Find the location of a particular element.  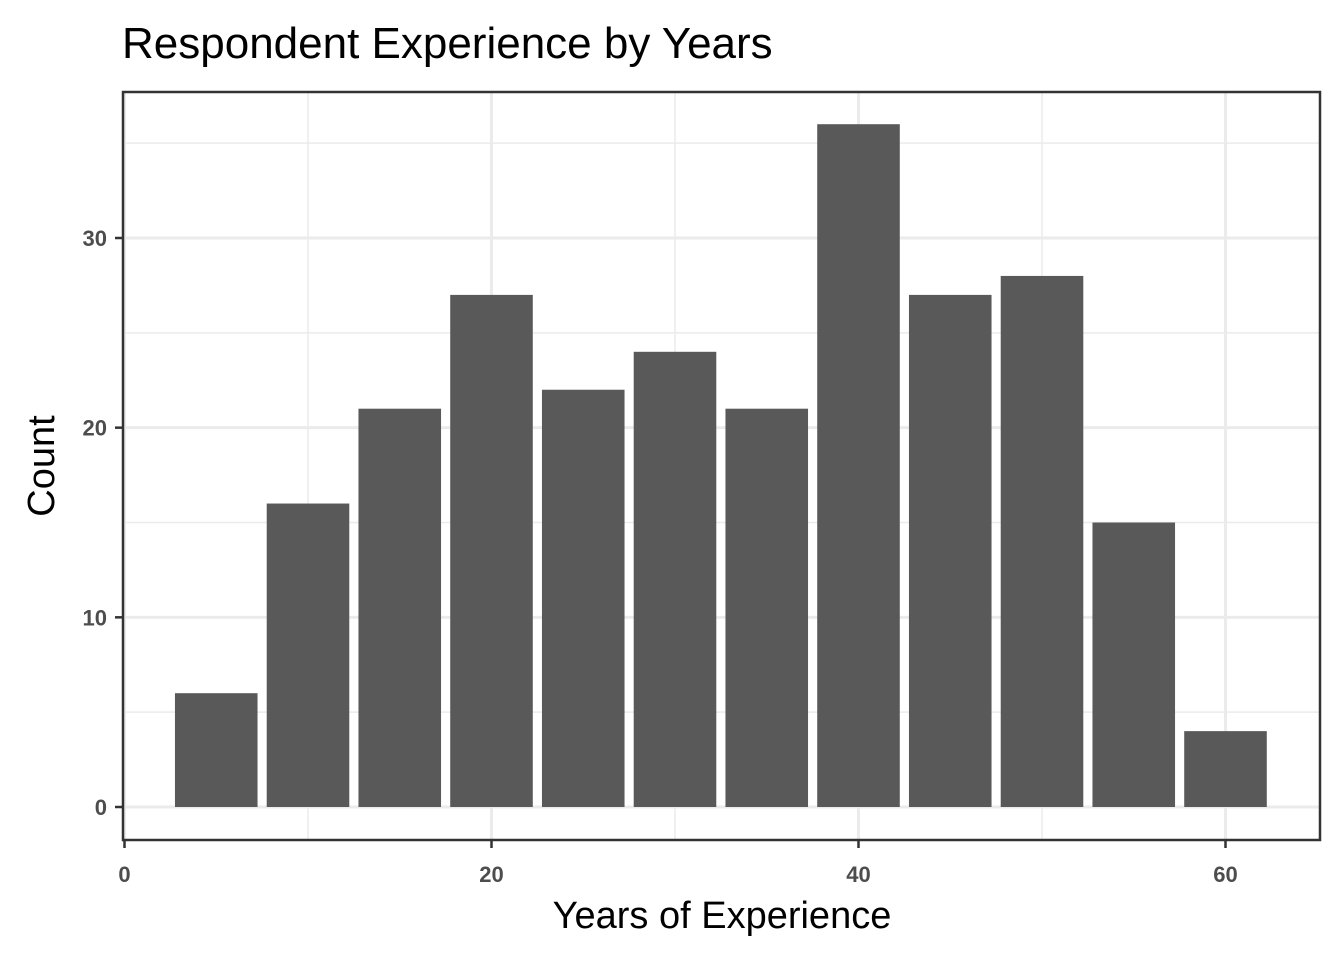

y-tick-label: 20 is located at coordinates (95, 428).